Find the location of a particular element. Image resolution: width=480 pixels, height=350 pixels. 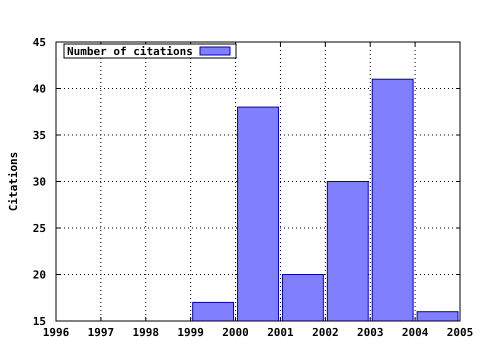

y-tick-label: 30 is located at coordinates (39, 182).